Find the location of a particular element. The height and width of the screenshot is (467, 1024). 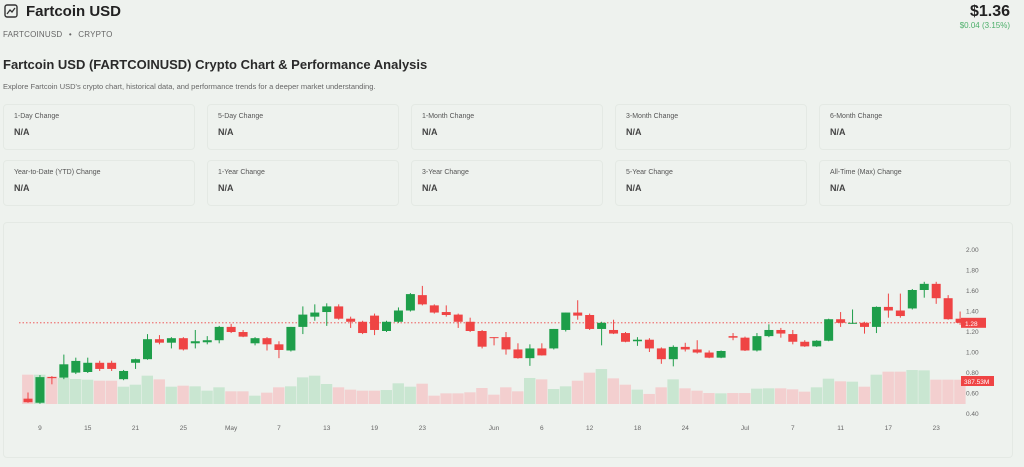

x-tick-label: 17 is located at coordinates (889, 428).